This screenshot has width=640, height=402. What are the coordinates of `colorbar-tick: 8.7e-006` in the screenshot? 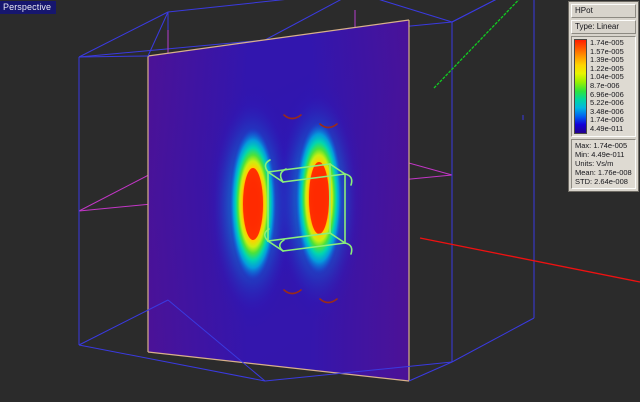 It's located at (605, 85).